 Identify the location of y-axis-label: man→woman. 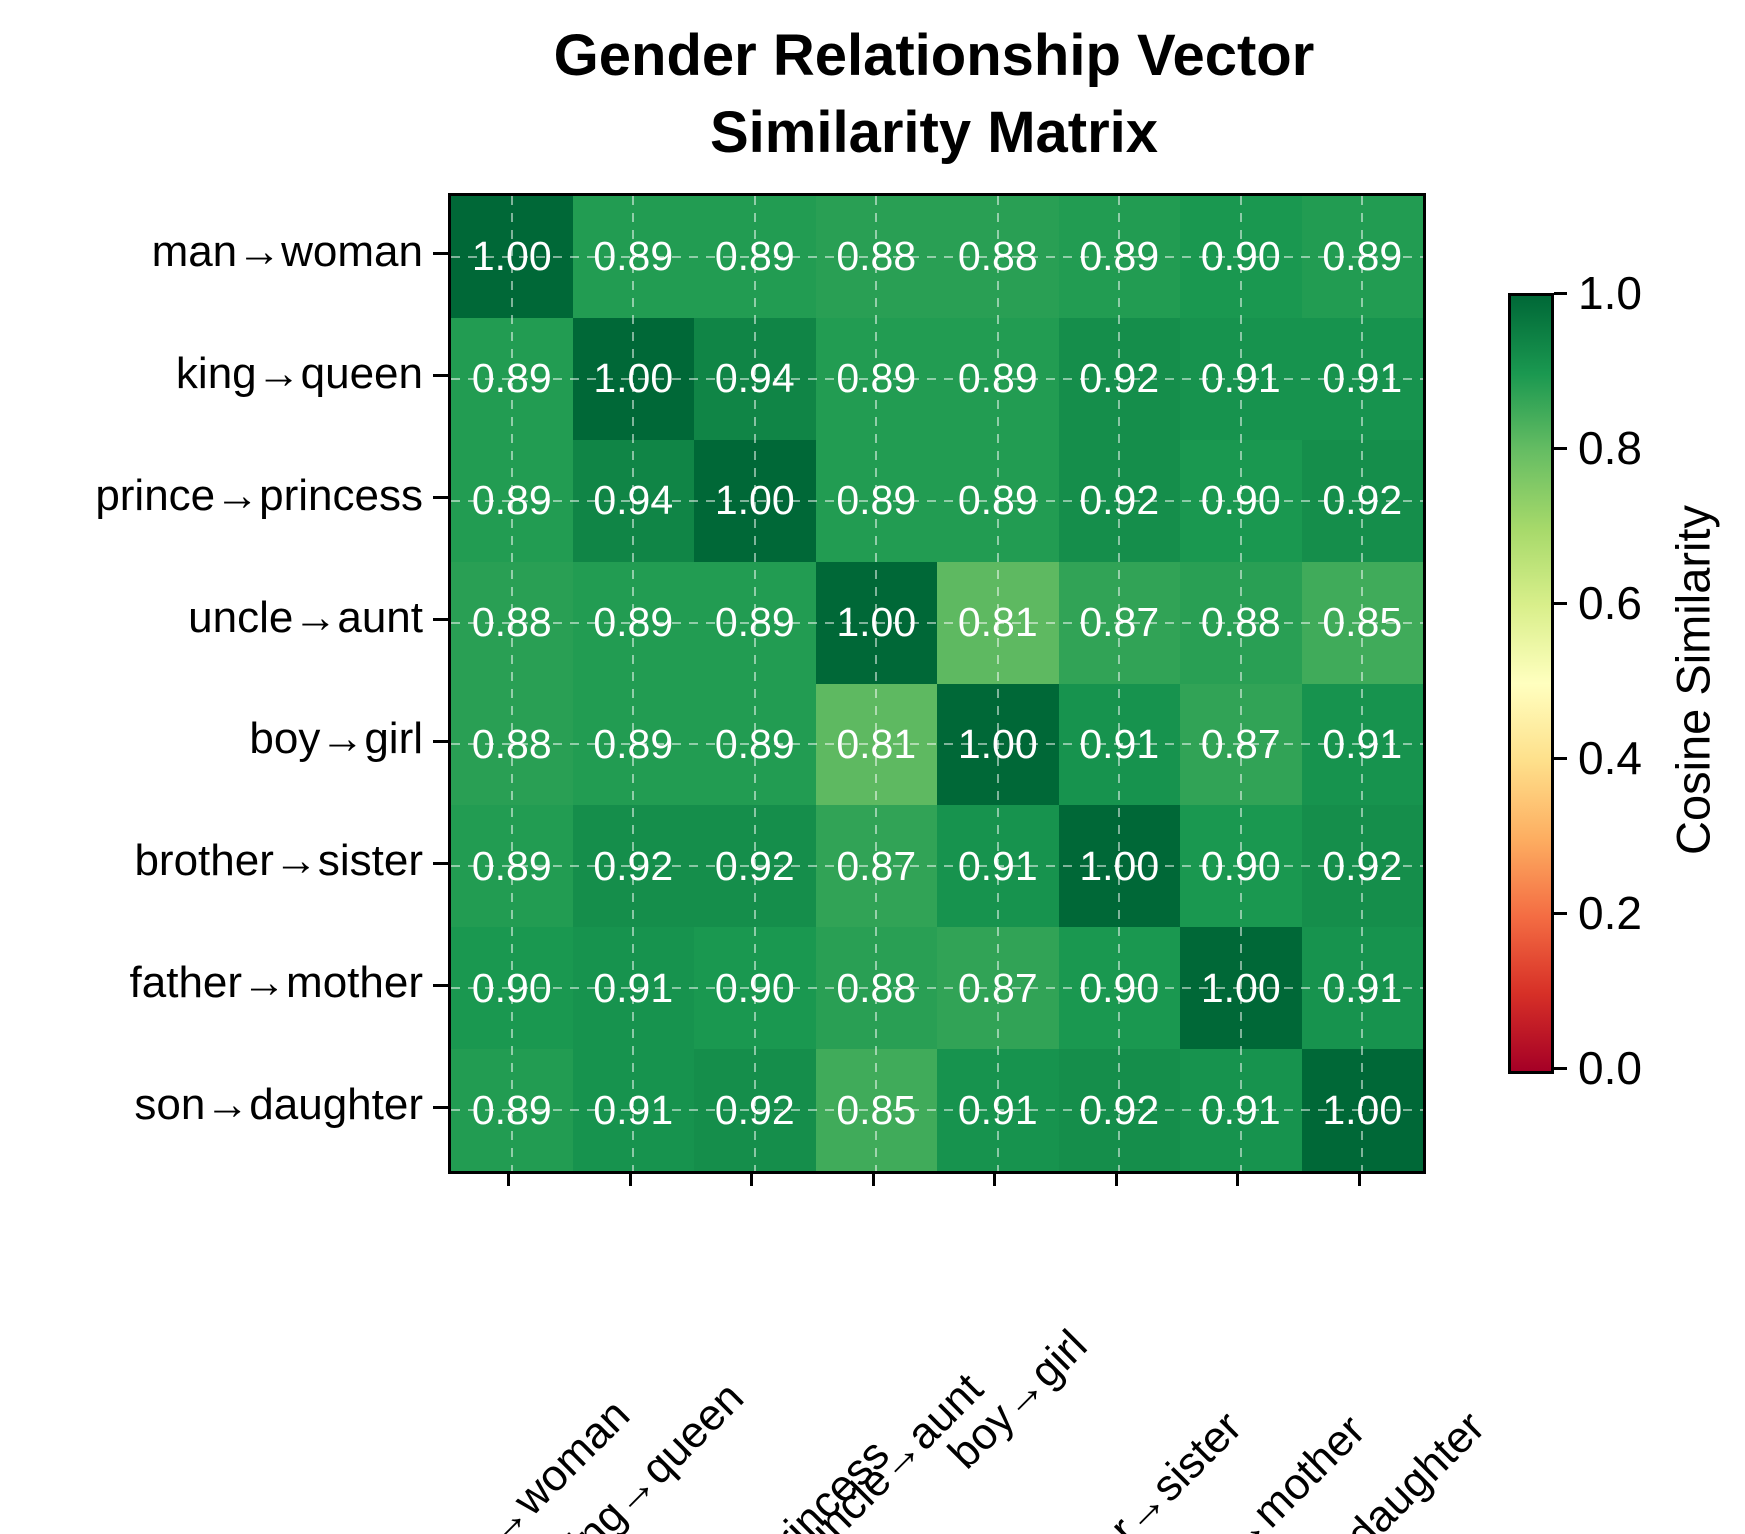
(287, 251).